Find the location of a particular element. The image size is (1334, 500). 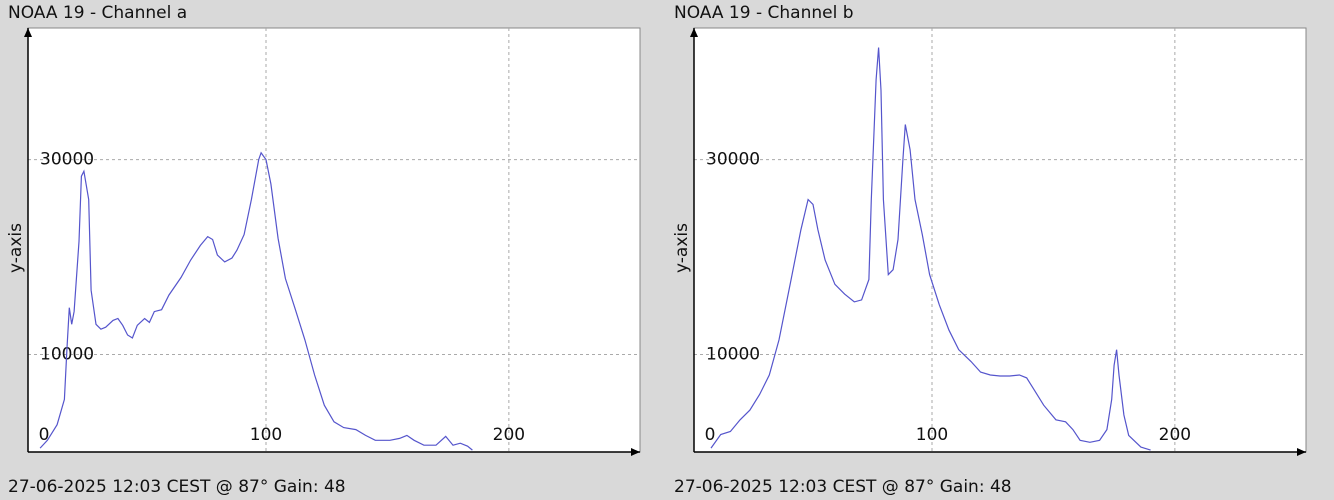

chart-title: NOAA 19 - Channel a is located at coordinates (97, 13).